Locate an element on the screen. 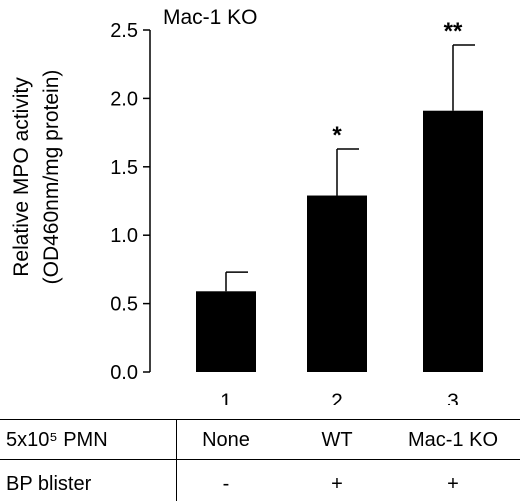  chart-title: Mac-1 KO is located at coordinates (210, 17).